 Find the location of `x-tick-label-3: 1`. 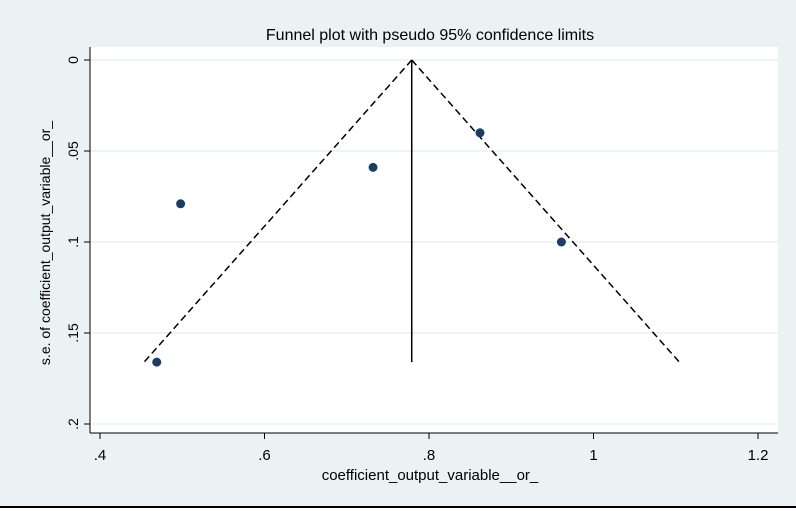

x-tick-label-3: 1 is located at coordinates (593, 455).